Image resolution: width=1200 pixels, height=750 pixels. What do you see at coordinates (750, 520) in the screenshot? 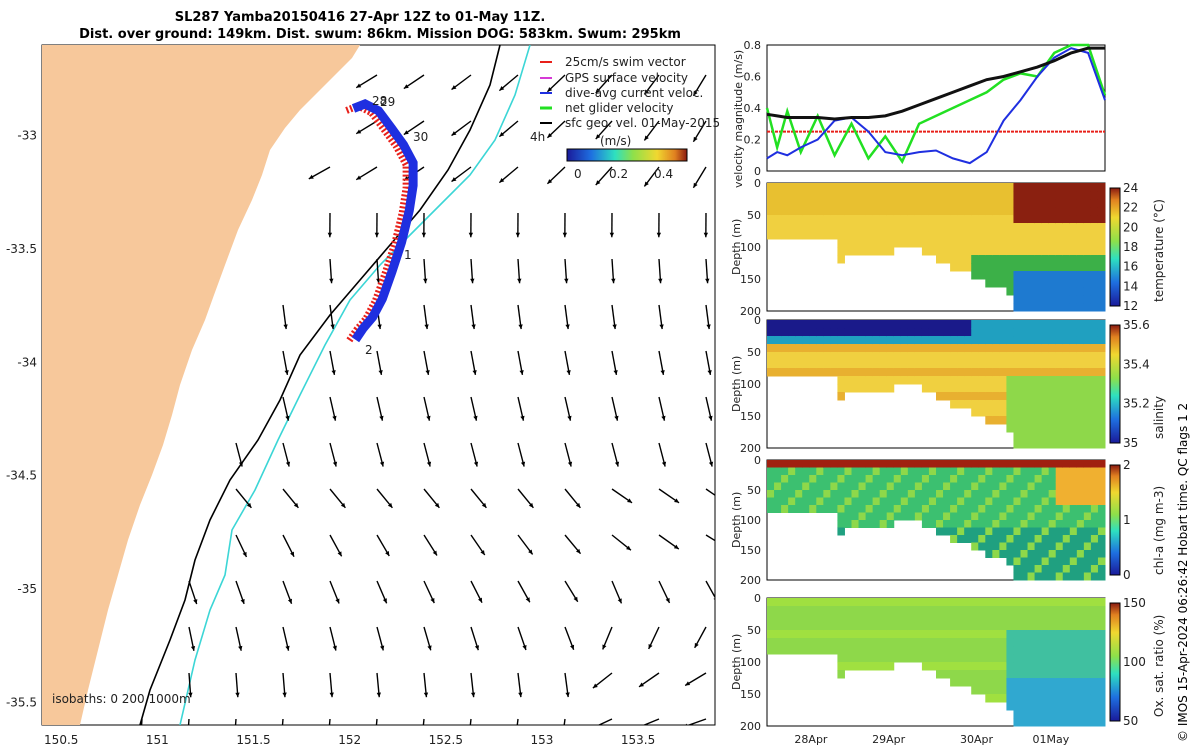
I see `heatmap-ytick-2-2: 100` at bounding box center [750, 520].